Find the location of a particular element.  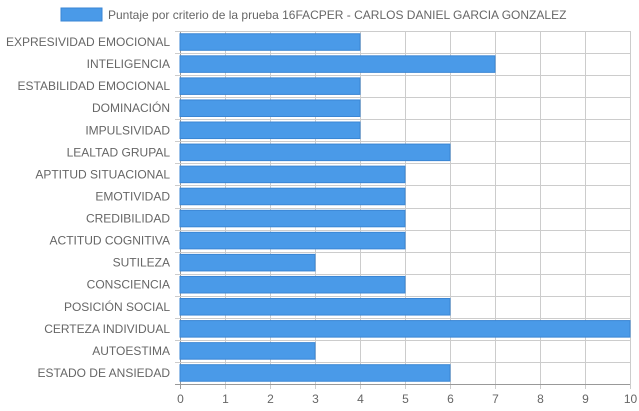

tick-labels: 0 1 2 3 4 5 6 7 8 9 10 is located at coordinates (407, 399).